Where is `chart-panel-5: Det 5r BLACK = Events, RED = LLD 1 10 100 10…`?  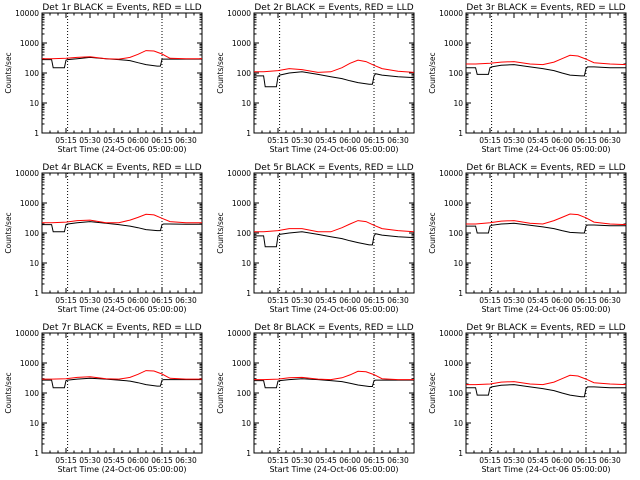 chart-panel-5: Det 5r BLACK = Events, RED = LLD 1 10 100 10… is located at coordinates (315, 238).